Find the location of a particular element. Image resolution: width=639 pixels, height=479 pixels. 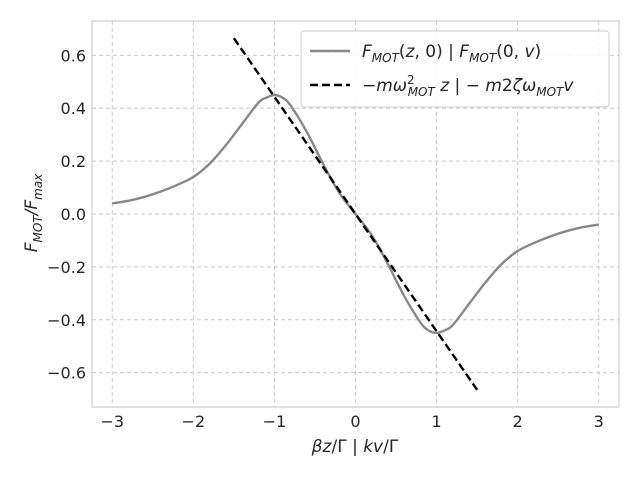

x-tick-label: 3 is located at coordinates (599, 421).